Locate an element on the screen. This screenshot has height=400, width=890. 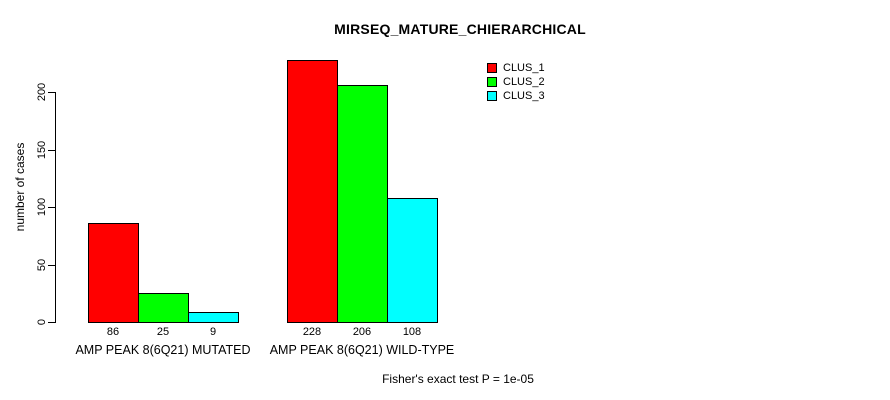
y-tick-label-200: 200 is located at coordinates (42, 92).